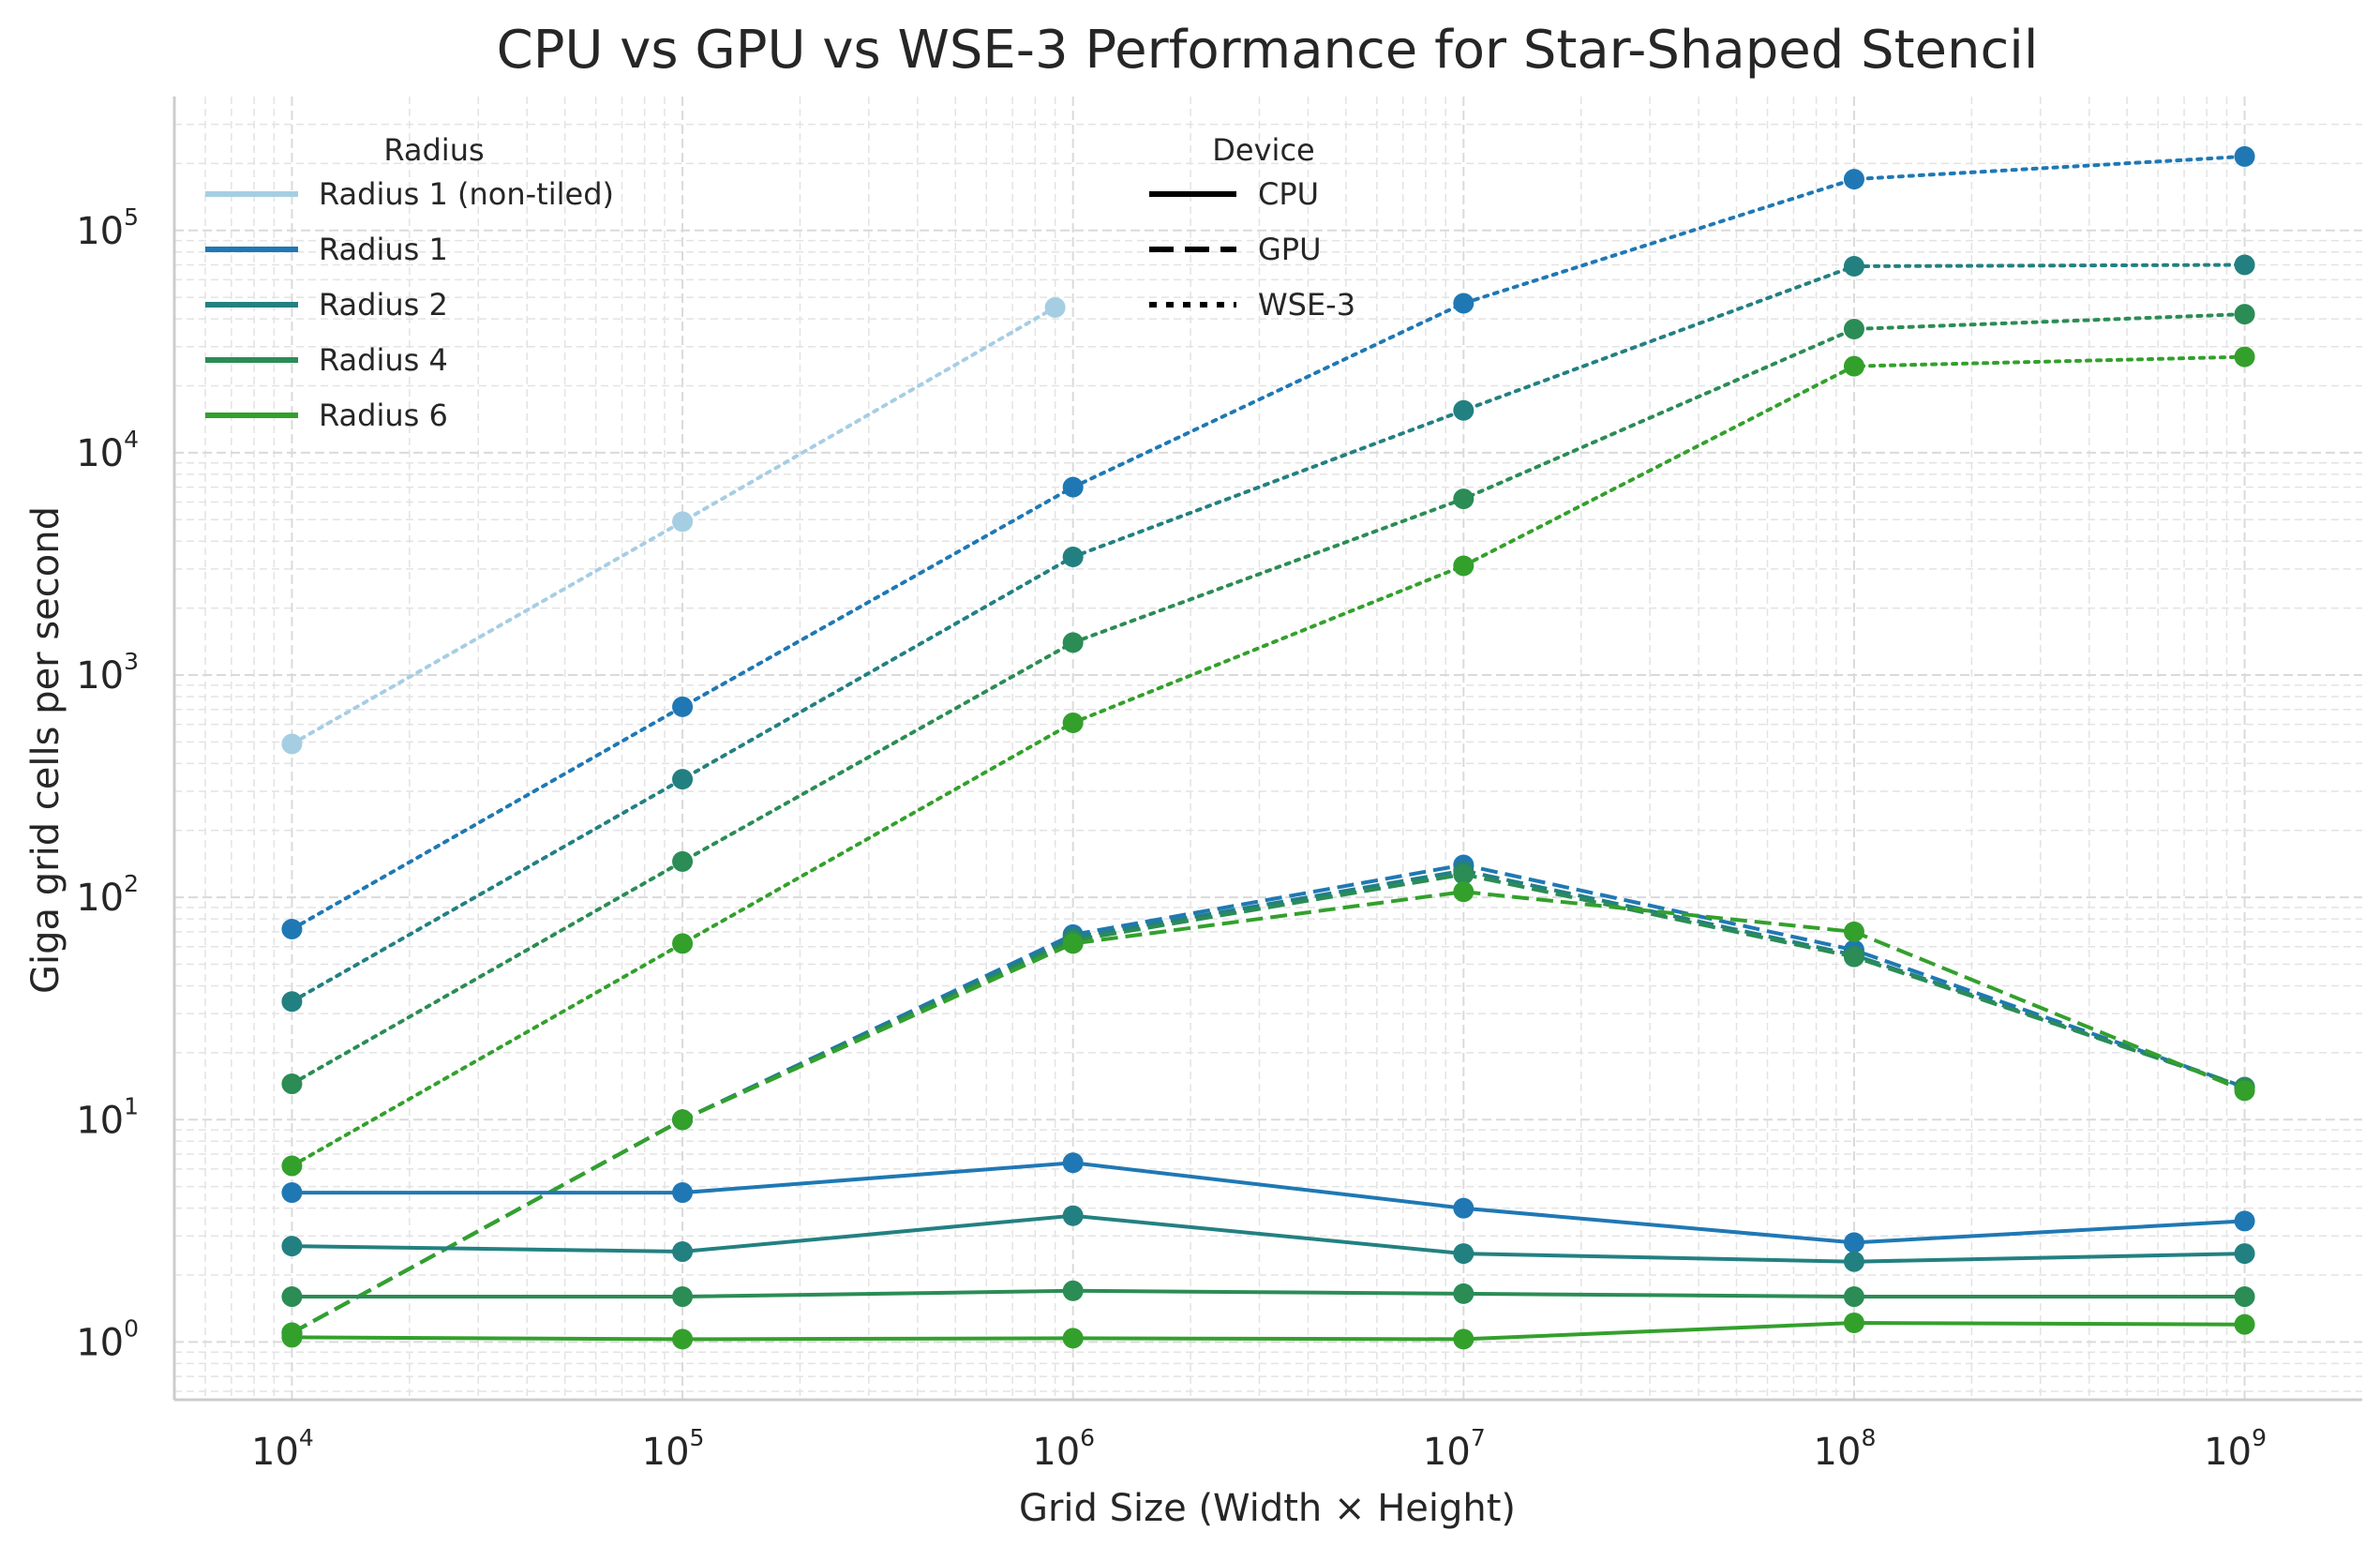 This screenshot has width=2380, height=1561. I want to click on legend-label: GPU, so click(1290, 249).